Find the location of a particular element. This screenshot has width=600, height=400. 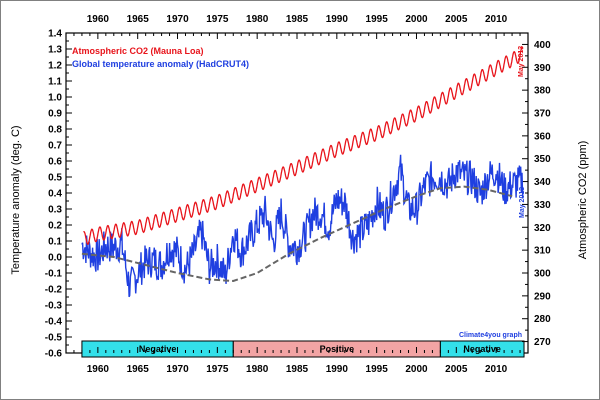

y-left-tick-label-10: 0.4 is located at coordinates (55, 194).